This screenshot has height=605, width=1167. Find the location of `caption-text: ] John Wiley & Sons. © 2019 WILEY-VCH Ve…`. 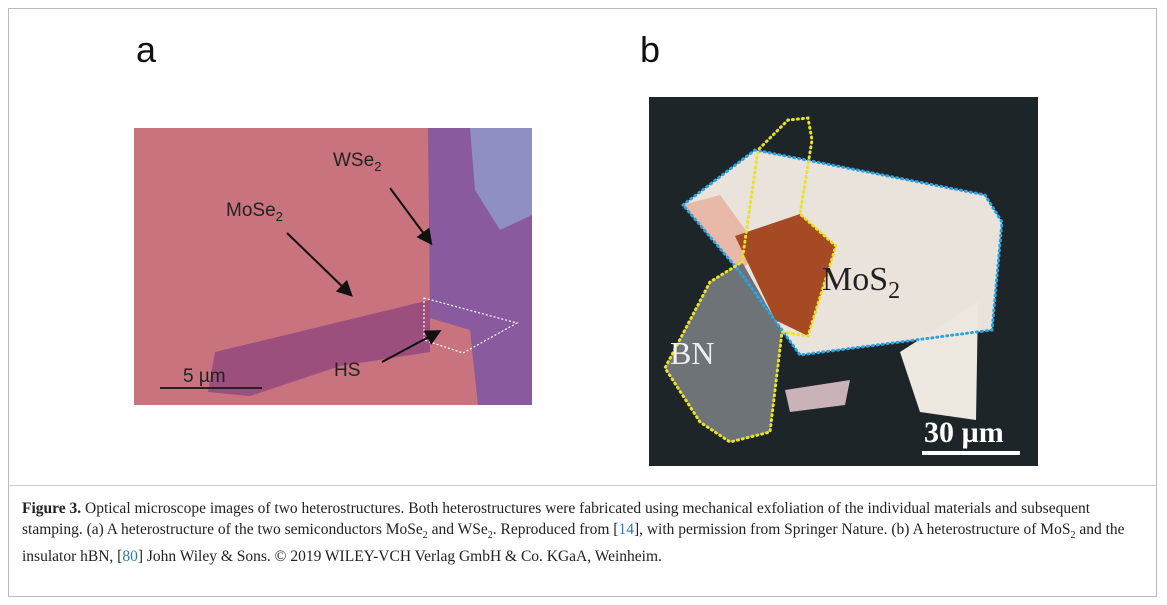

caption-text: ] John Wiley & Sons. © 2019 WILEY-VCH Ve… is located at coordinates (399, 557).